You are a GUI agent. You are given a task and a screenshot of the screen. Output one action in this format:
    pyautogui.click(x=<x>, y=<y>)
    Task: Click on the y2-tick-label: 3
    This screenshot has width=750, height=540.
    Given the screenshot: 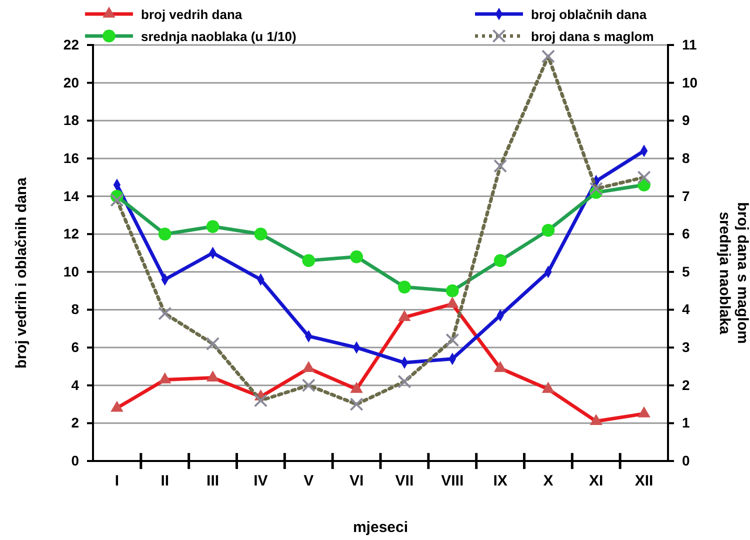 What is the action you would take?
    pyautogui.click(x=686, y=347)
    